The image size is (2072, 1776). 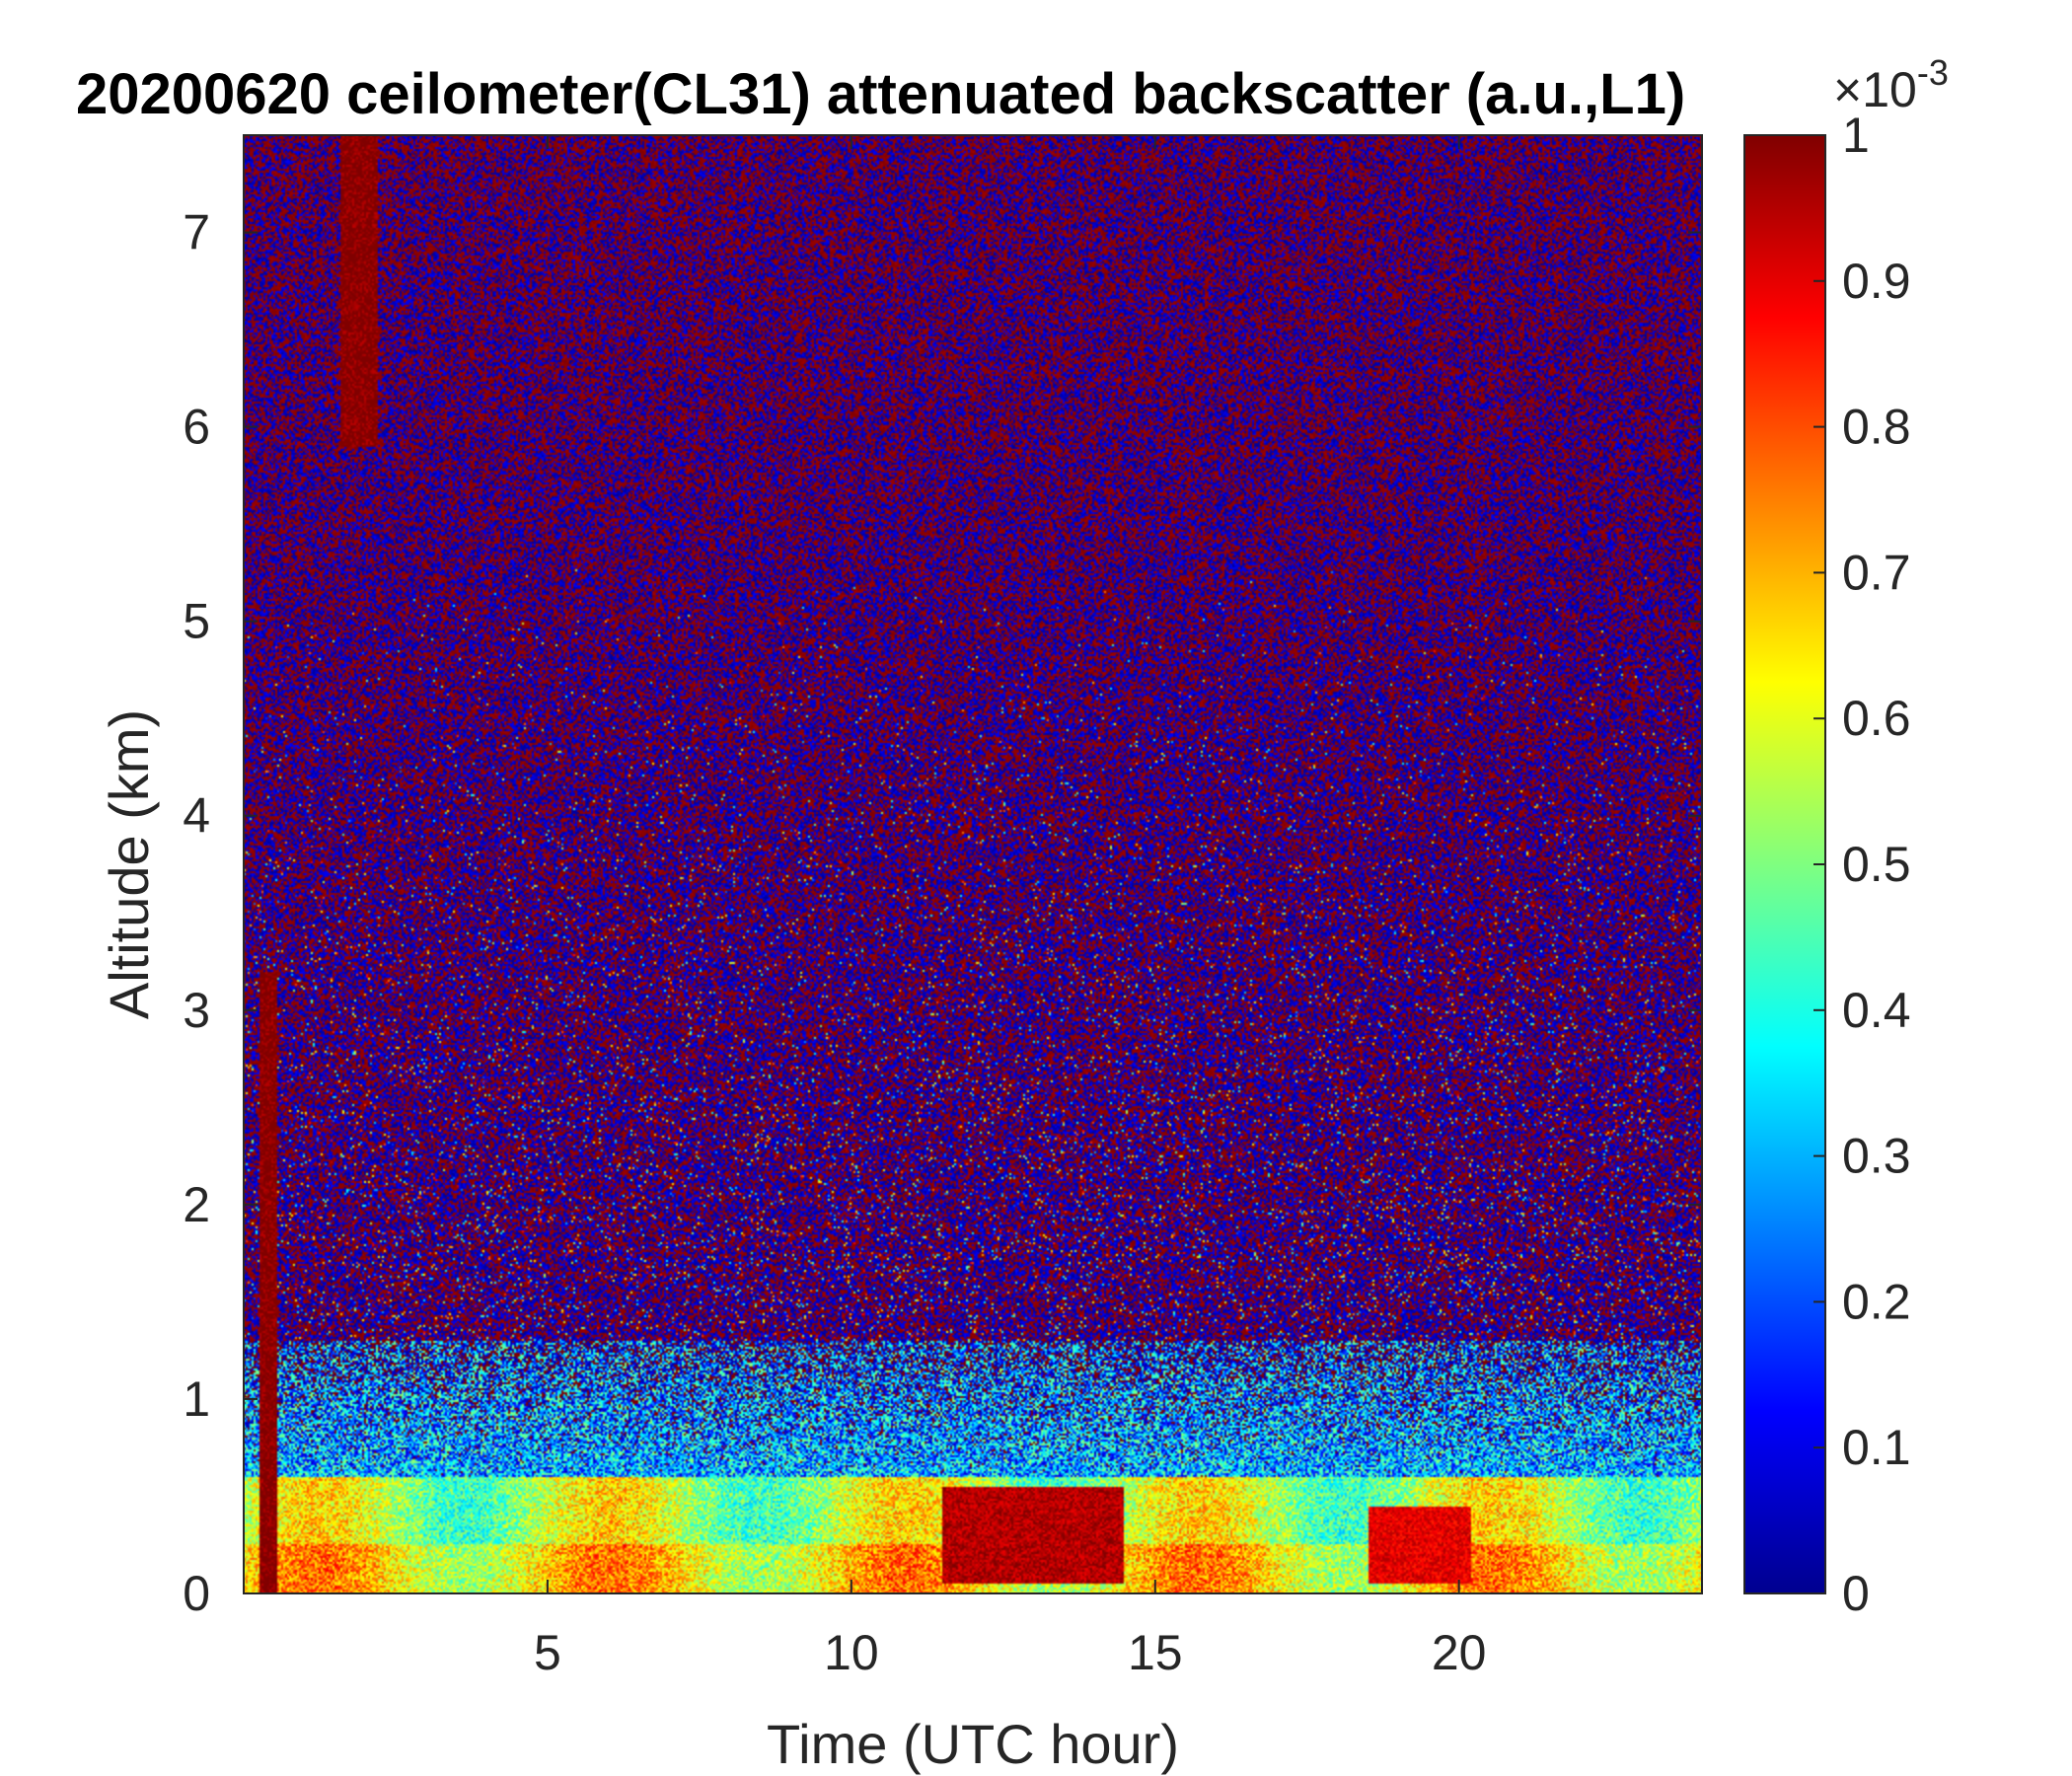 I want to click on colorbar-exponent-label: ×10⁻³, so click(x=1891, y=85).